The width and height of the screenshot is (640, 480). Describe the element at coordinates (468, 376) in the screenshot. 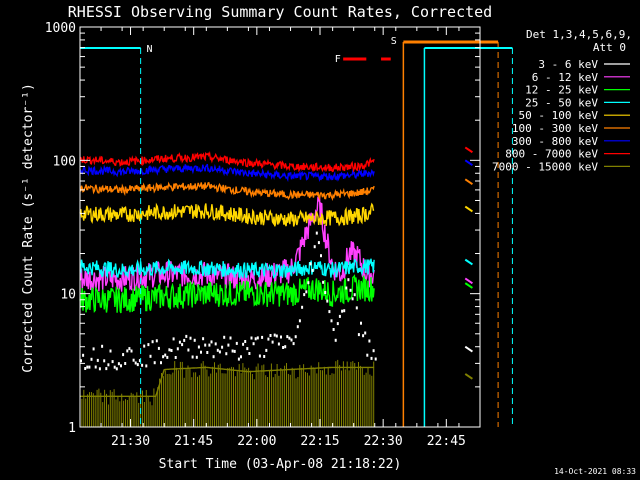

I see `series-tail-7000-15000kev` at that location.